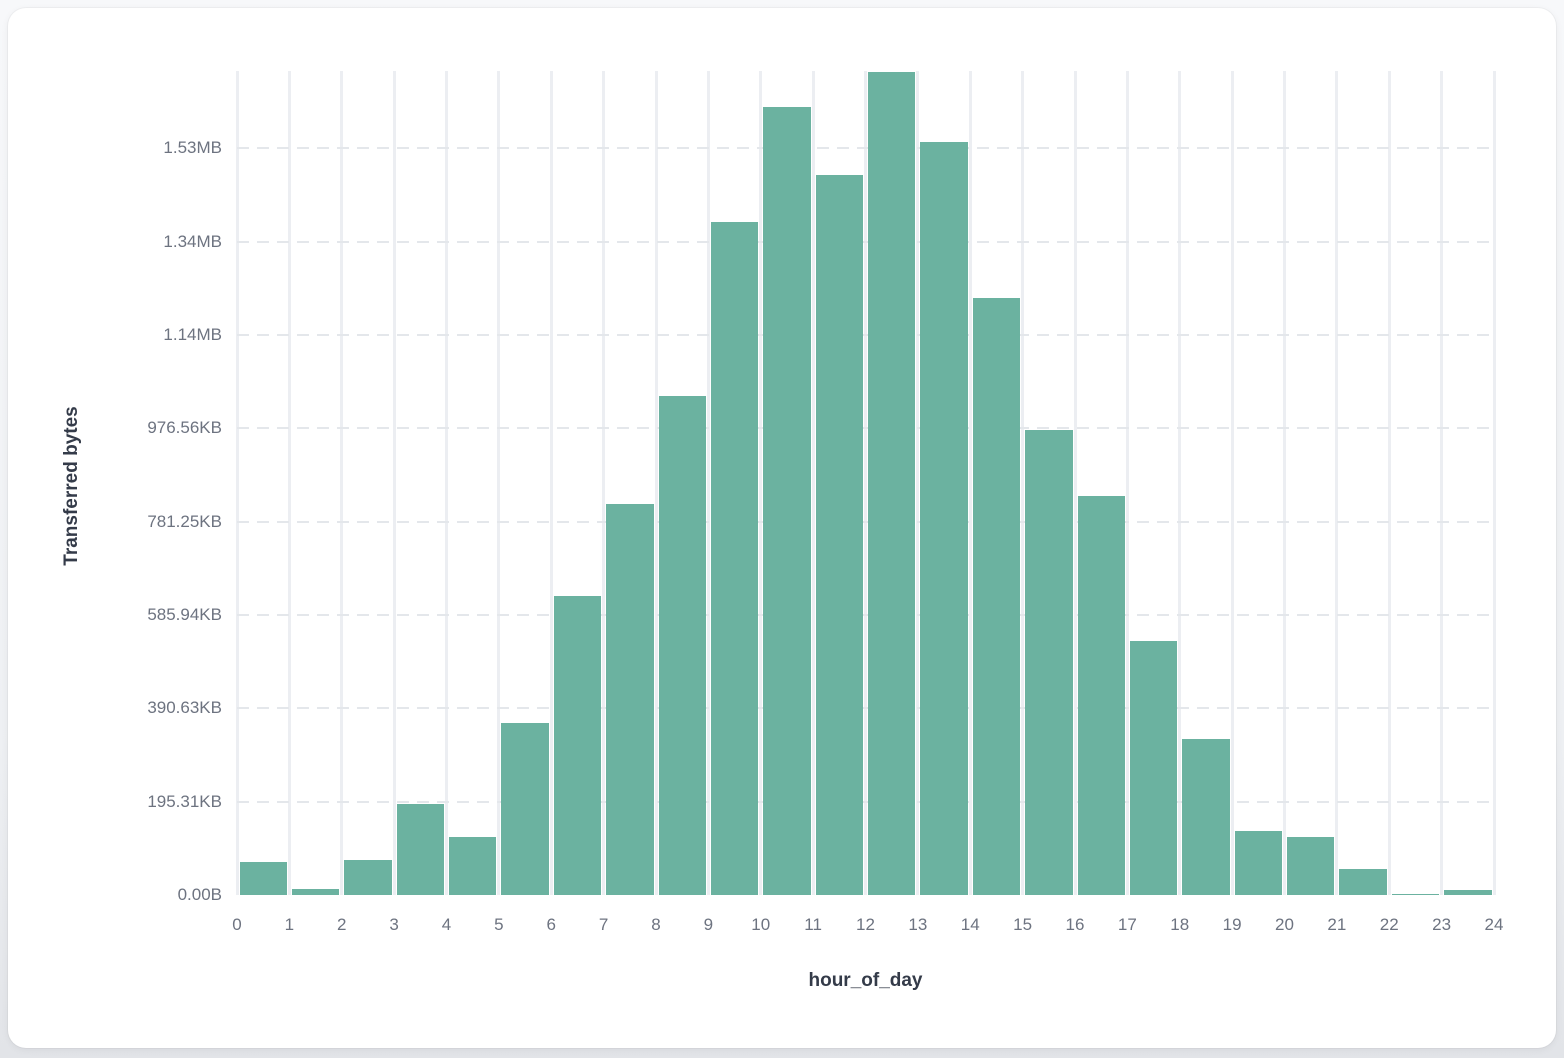  I want to click on y-tick-label-1.14MB: 1.14MB, so click(192, 335).